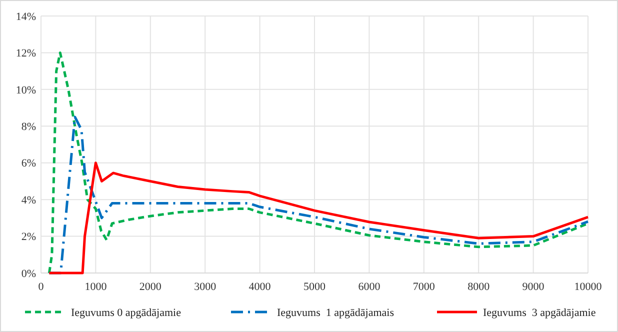  What do you see at coordinates (539, 312) in the screenshot?
I see `legend-label: Ieguvums 3 apgādājamie` at bounding box center [539, 312].